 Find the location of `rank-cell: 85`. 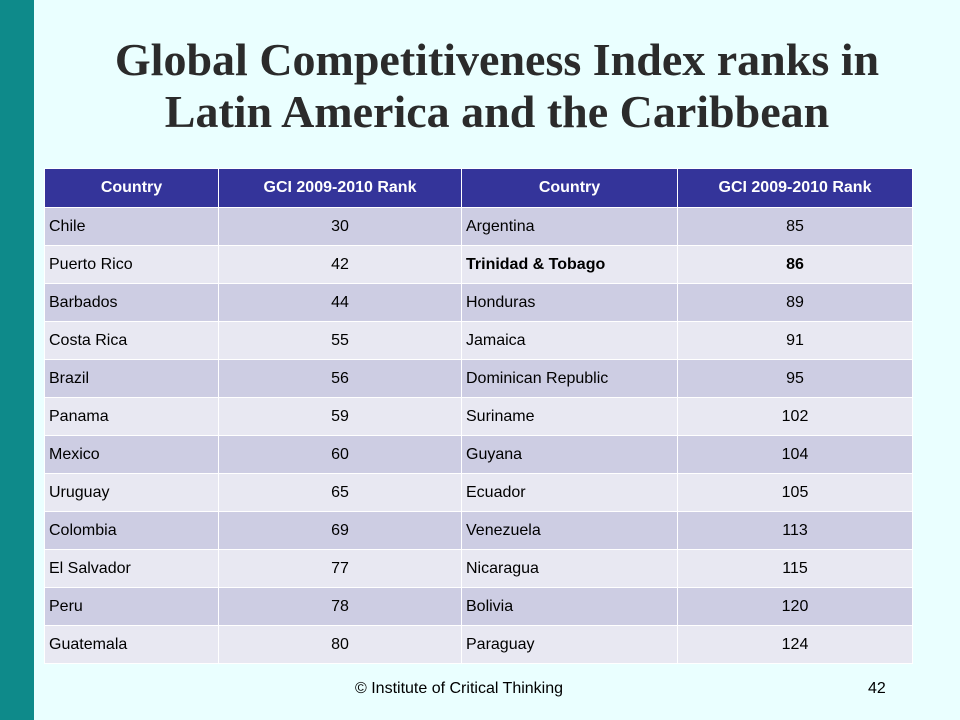

rank-cell: 85 is located at coordinates (795, 226).